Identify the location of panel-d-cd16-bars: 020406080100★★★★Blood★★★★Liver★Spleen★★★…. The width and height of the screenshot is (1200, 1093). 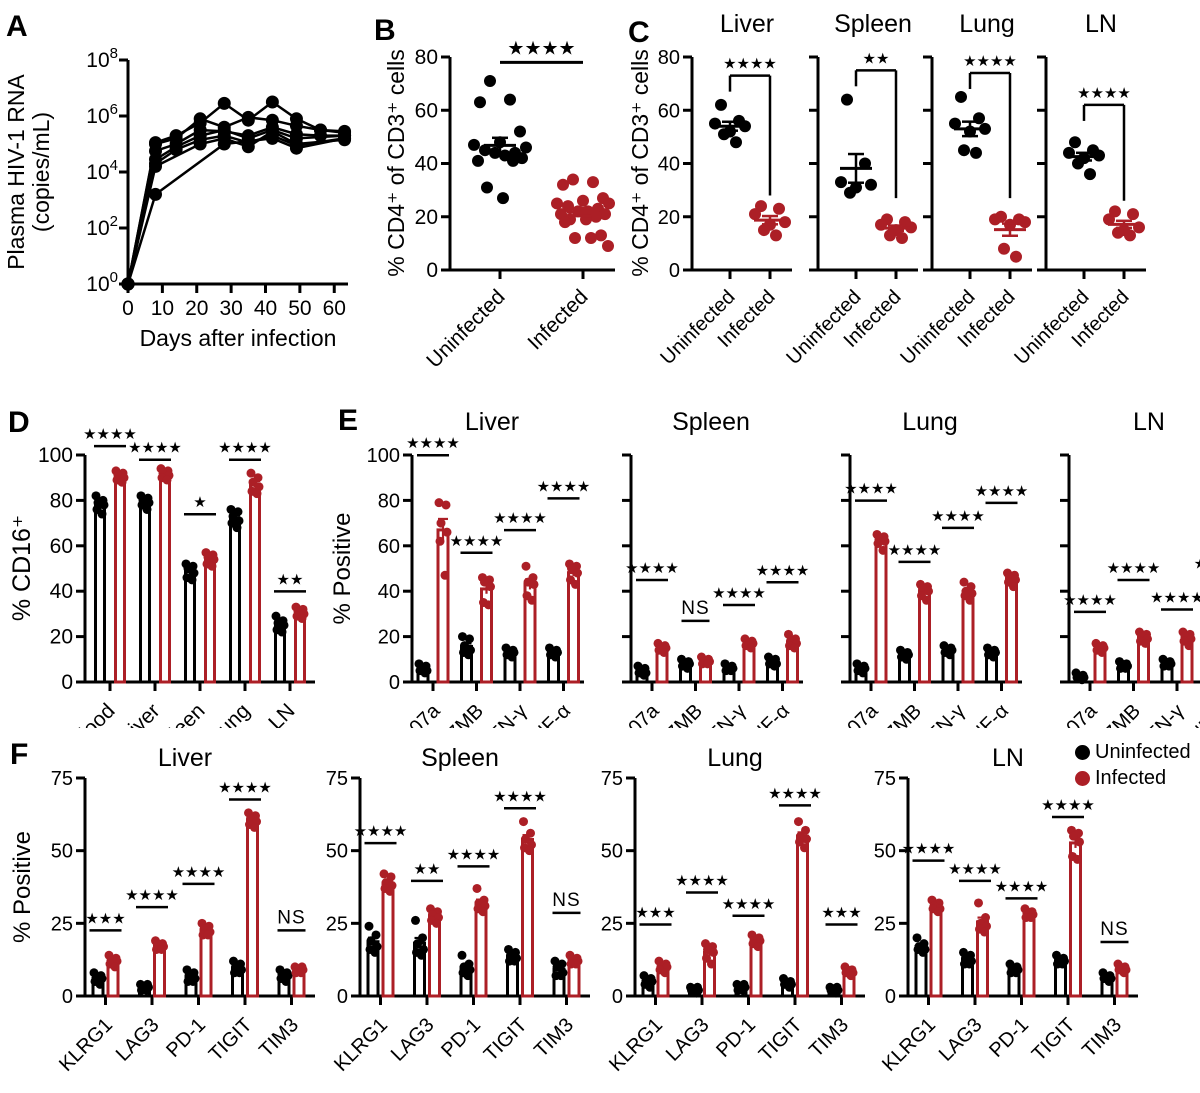
(165, 581).